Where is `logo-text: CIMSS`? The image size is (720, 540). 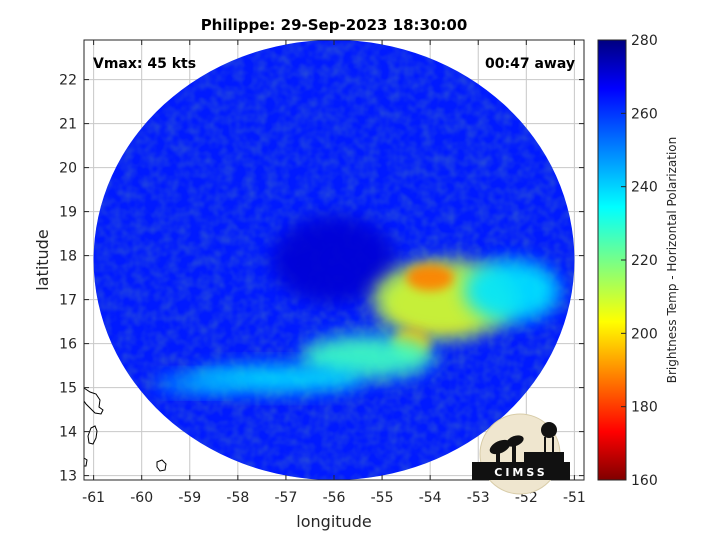 logo-text: CIMSS is located at coordinates (520, 472).